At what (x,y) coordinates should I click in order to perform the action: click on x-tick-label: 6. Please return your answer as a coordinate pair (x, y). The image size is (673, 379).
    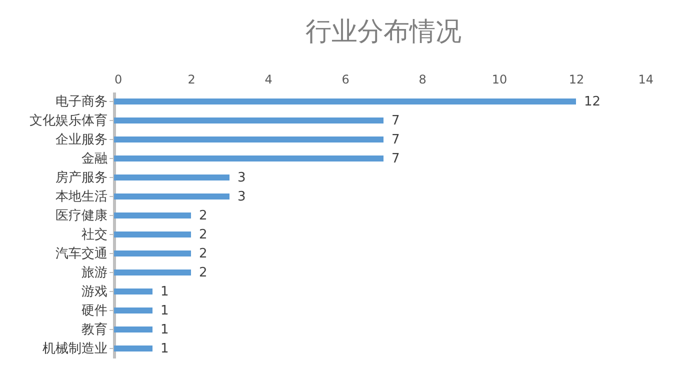
    Looking at the image, I should click on (346, 79).